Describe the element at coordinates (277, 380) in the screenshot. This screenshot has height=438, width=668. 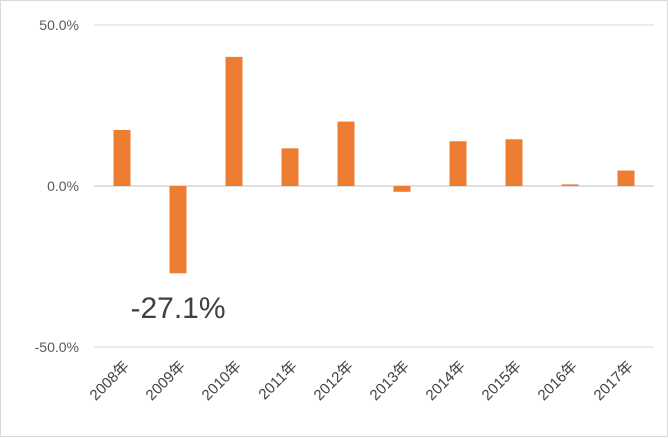
I see `x-tick-label: 2011年` at that location.